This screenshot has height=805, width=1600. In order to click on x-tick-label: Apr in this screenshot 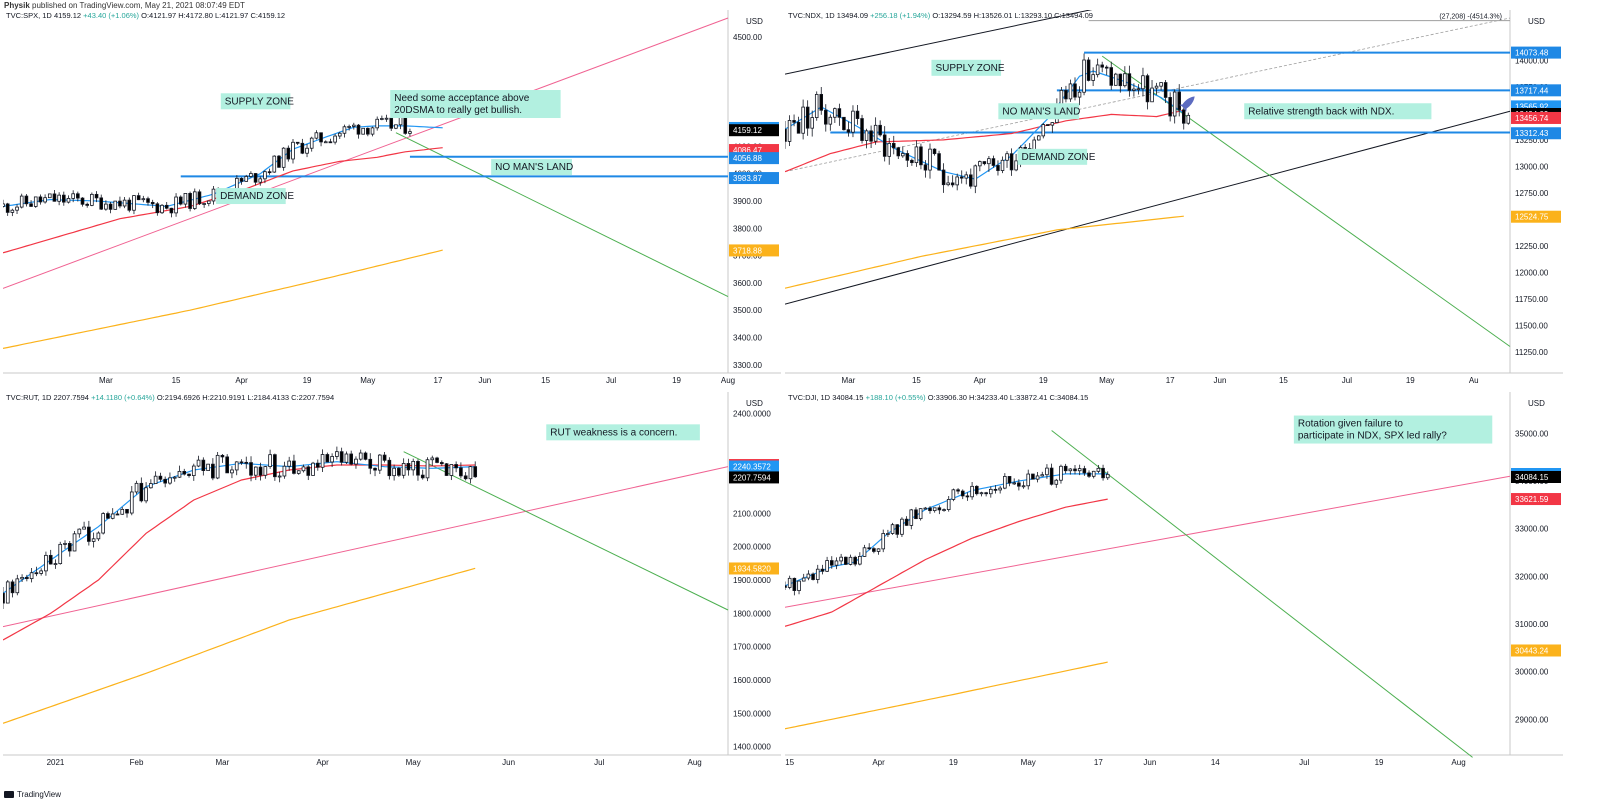, I will do `click(322, 762)`.